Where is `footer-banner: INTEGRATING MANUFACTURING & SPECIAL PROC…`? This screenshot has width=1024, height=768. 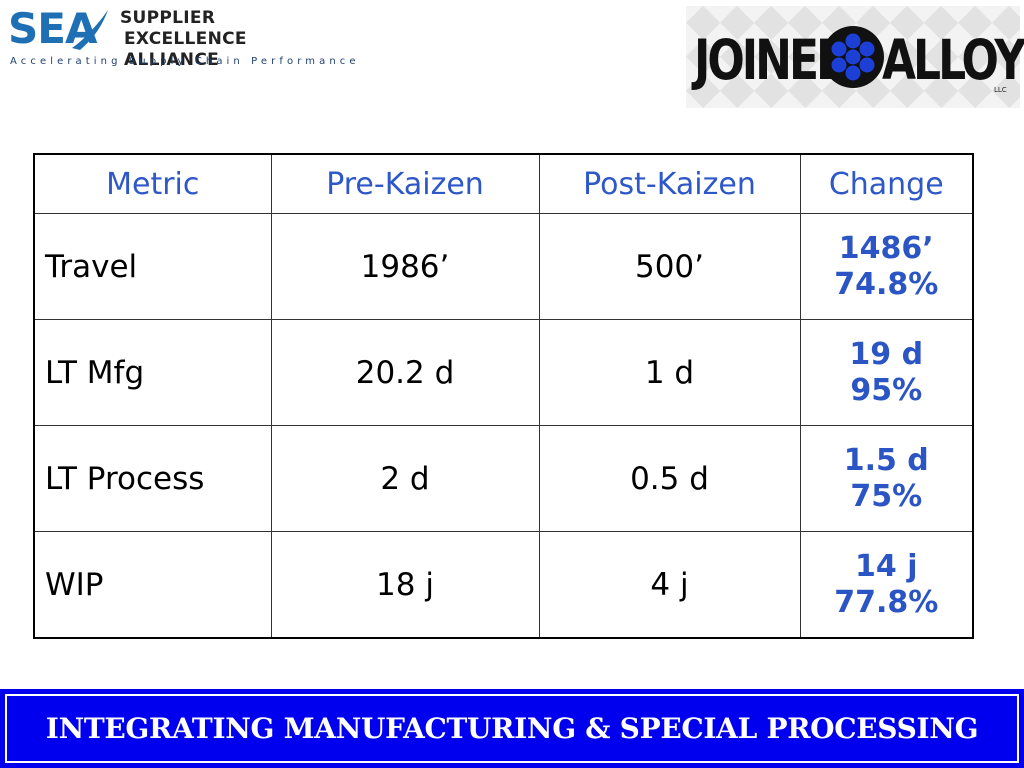
footer-banner: INTEGRATING MANUFACTURING & SPECIAL PROC… is located at coordinates (512, 728).